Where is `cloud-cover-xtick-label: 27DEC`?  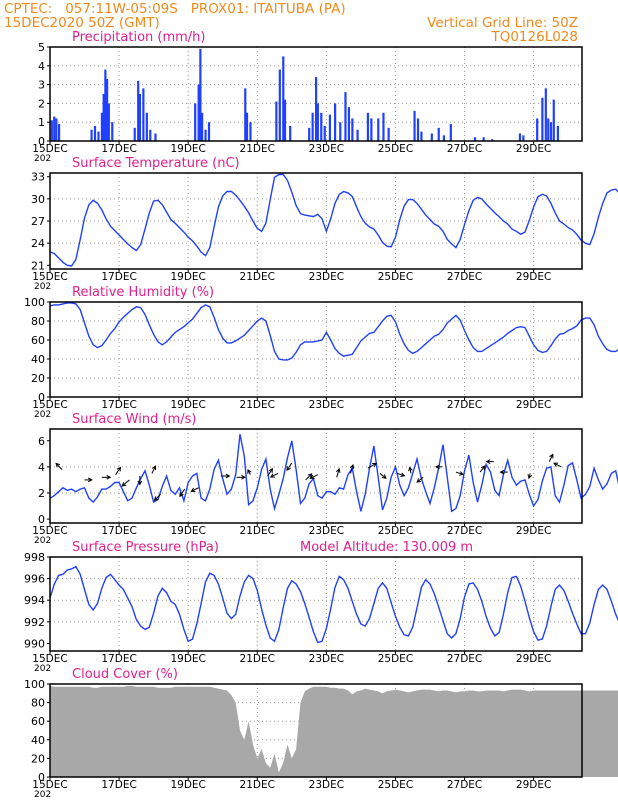
cloud-cover-xtick-label: 27DEC is located at coordinates (464, 785).